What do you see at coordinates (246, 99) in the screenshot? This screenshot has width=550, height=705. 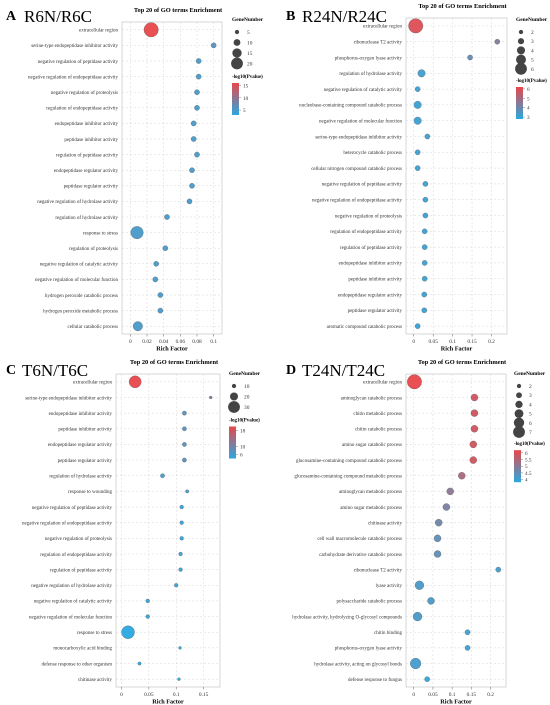 I see `color-scale-label: 10` at bounding box center [246, 99].